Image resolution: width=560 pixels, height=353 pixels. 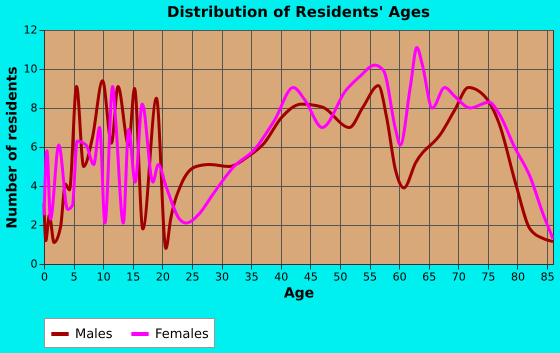 What do you see at coordinates (103, 277) in the screenshot?
I see `x-tick-label: 10` at bounding box center [103, 277].